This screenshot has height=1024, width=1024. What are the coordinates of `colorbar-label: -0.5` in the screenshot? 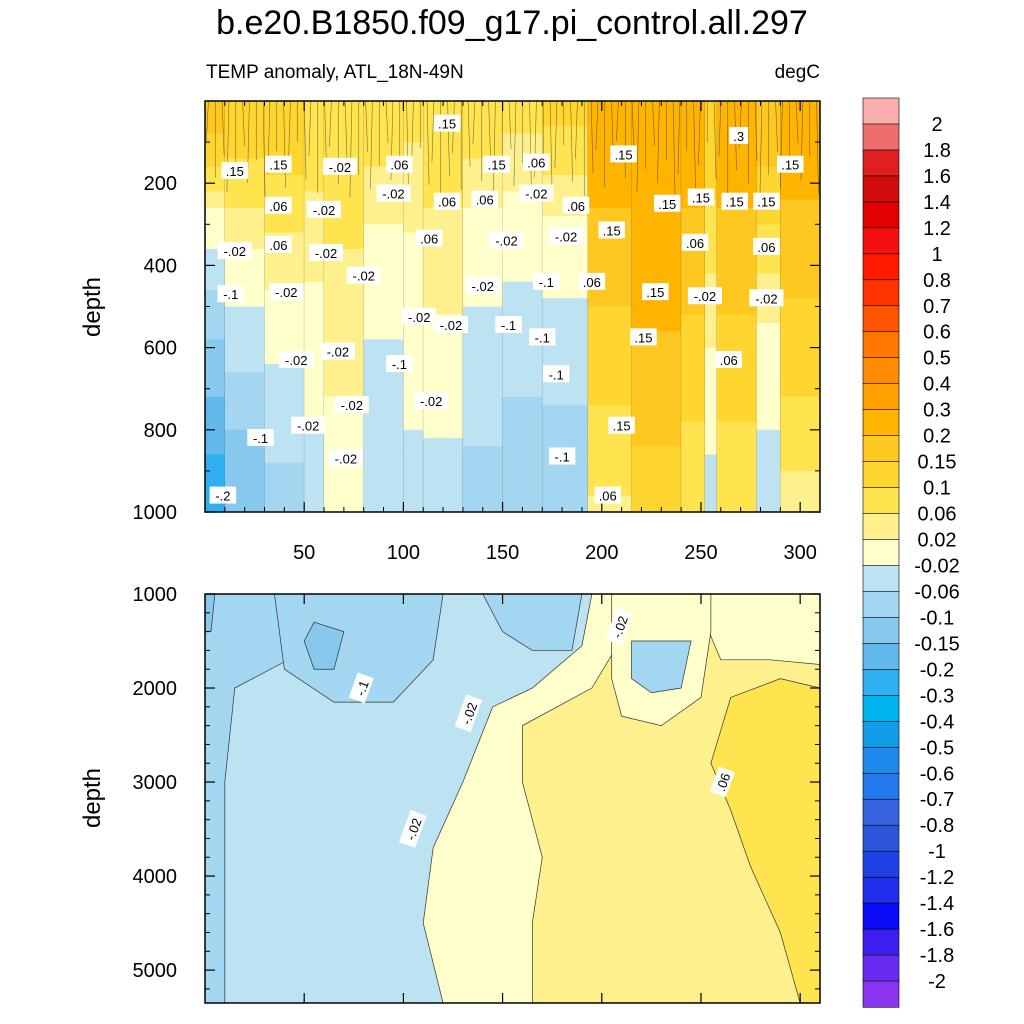 It's located at (937, 748).